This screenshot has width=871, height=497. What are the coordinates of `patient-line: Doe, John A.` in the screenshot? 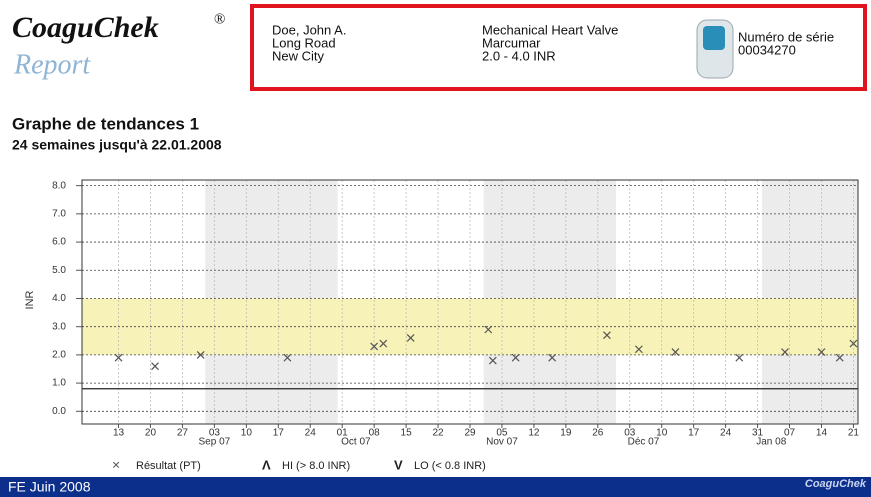 It's located at (309, 29).